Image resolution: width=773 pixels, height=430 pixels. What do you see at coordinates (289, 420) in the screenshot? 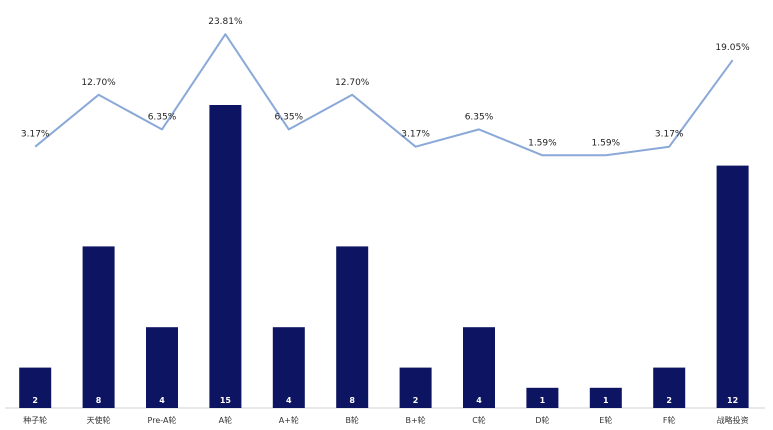
I see `category-label-4: A+轮` at bounding box center [289, 420].